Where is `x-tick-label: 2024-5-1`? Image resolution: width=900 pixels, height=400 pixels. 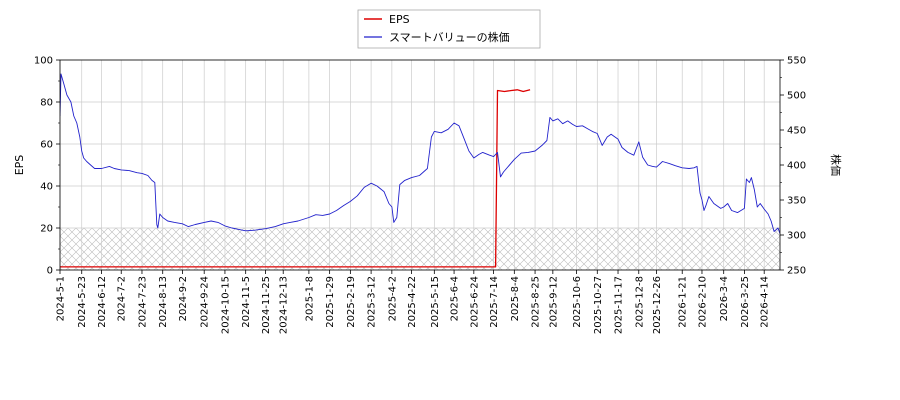
x-tick-label: 2024-5-1 is located at coordinates (61, 298).